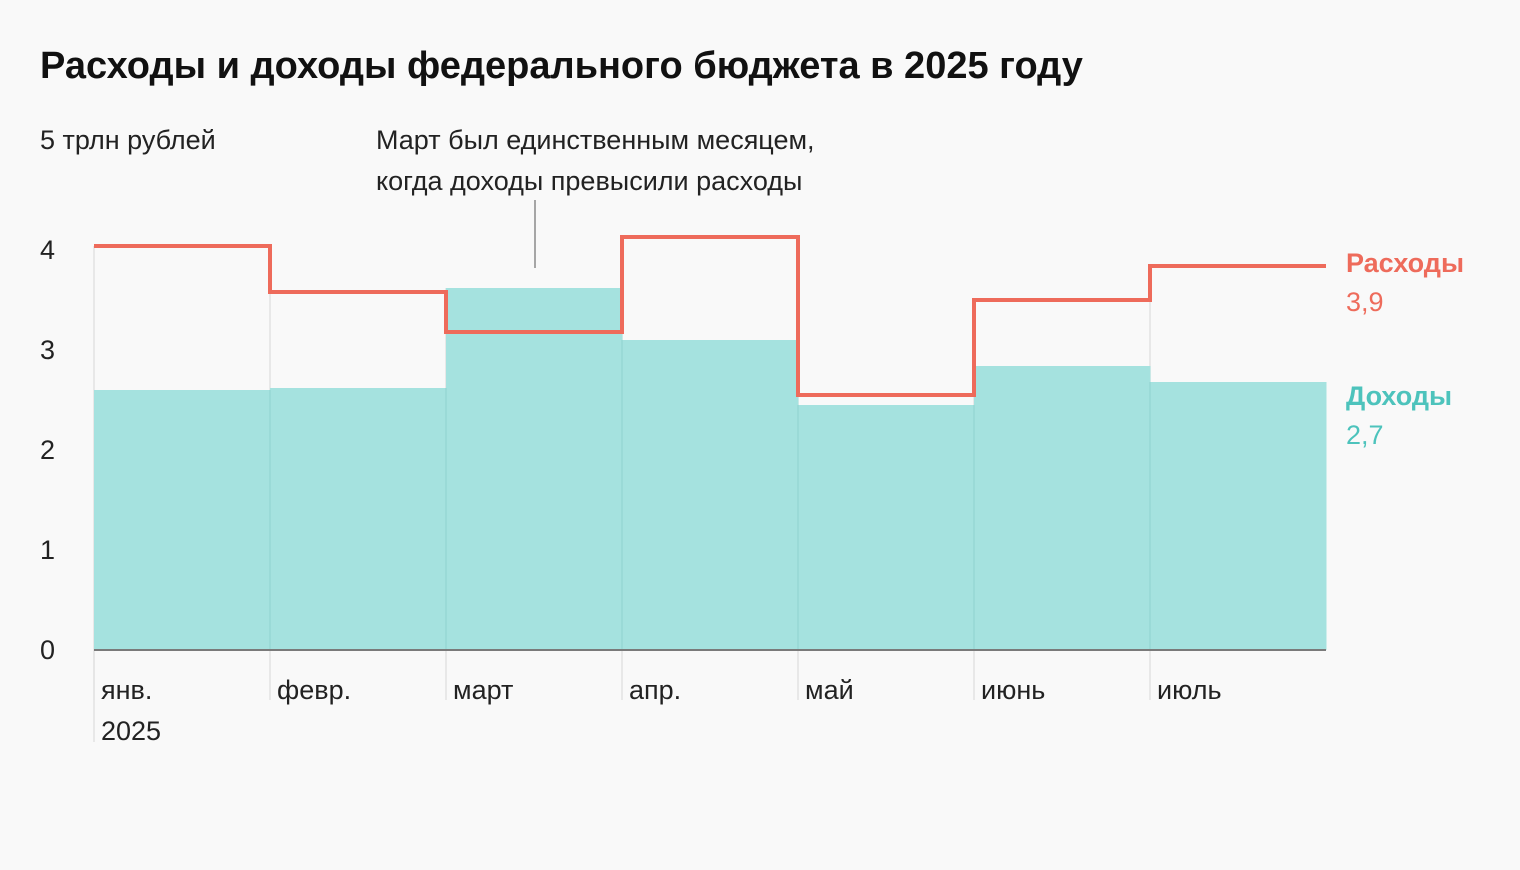  I want to click on legend: Расходы 3,9 Доходы 2,7, so click(1405, 349).